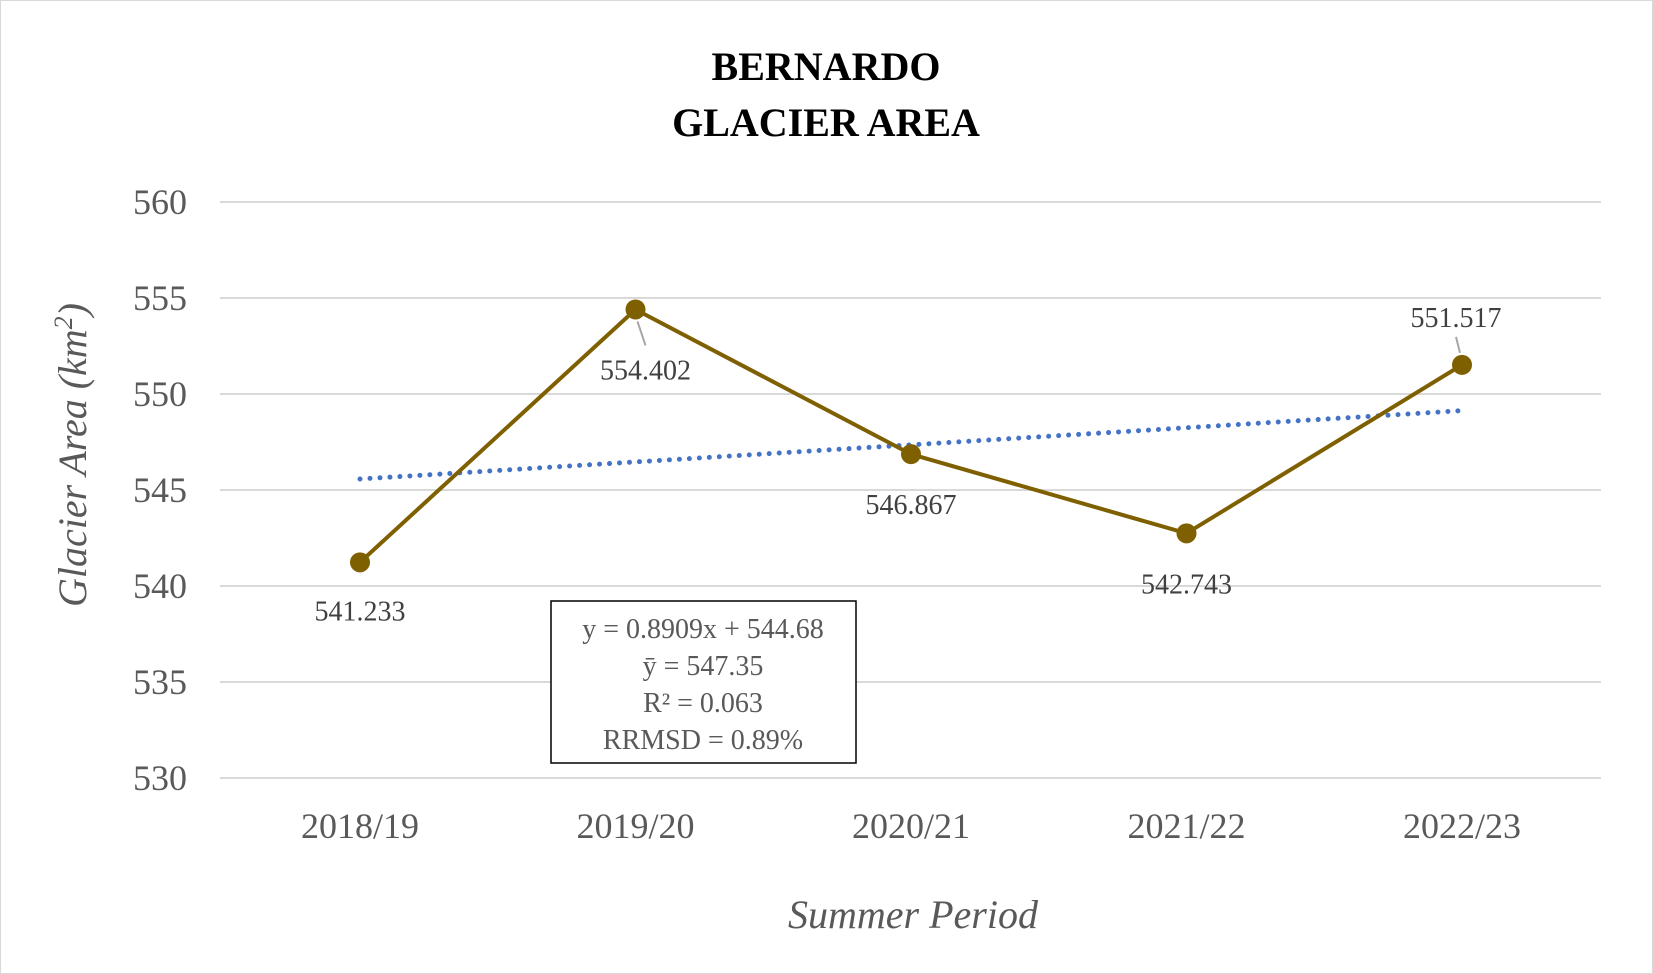 Image resolution: width=1653 pixels, height=974 pixels. What do you see at coordinates (645, 370) in the screenshot?
I see `data-label: 554.402` at bounding box center [645, 370].